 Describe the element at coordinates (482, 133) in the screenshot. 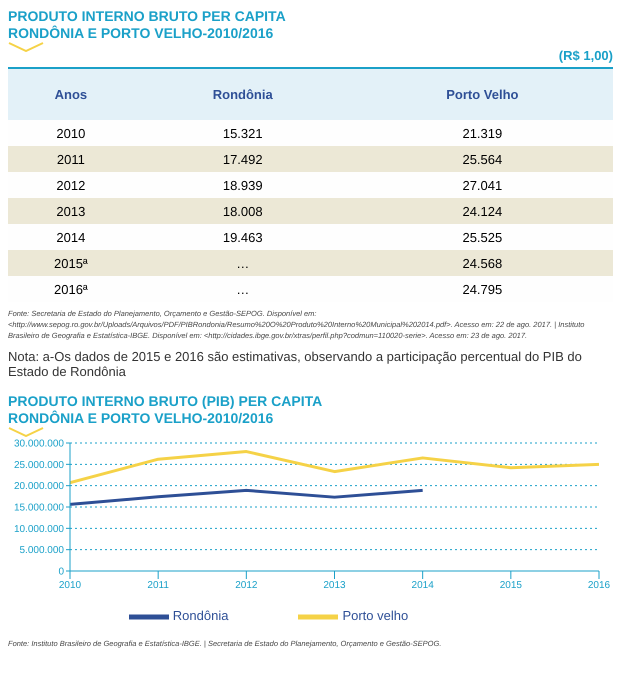

I see `data-label: 21.319` at that location.